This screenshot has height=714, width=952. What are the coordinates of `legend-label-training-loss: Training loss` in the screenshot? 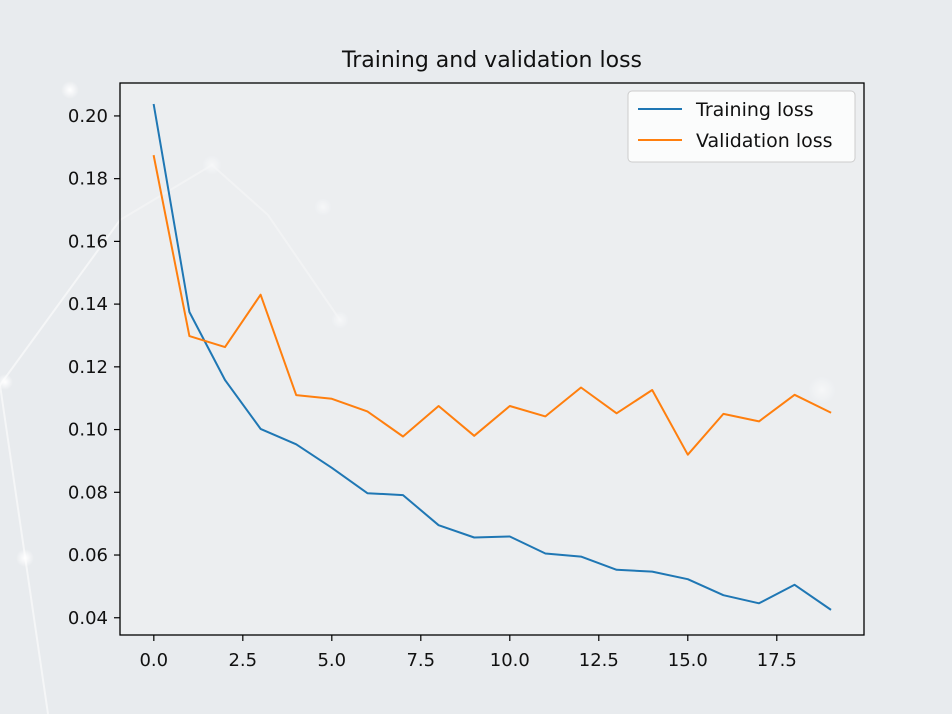 It's located at (754, 110).